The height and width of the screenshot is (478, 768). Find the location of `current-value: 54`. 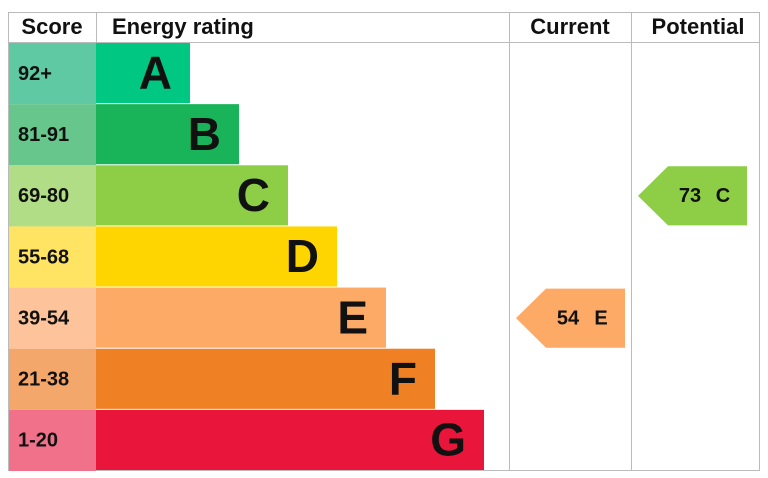

current-value: 54 is located at coordinates (568, 318).